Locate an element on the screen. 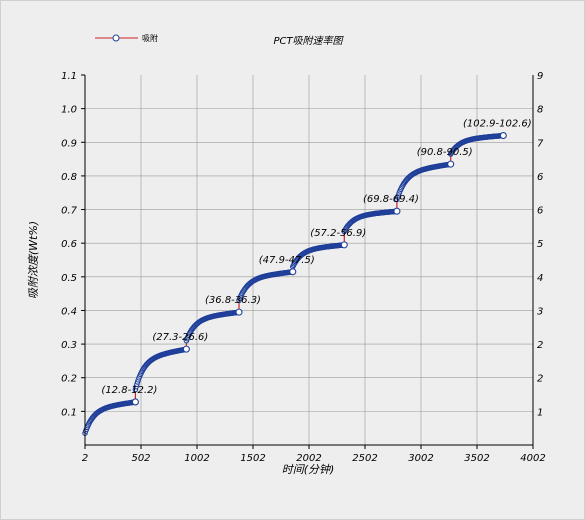 The image size is (585, 520). x-tick-label: 1502 is located at coordinates (252, 458).